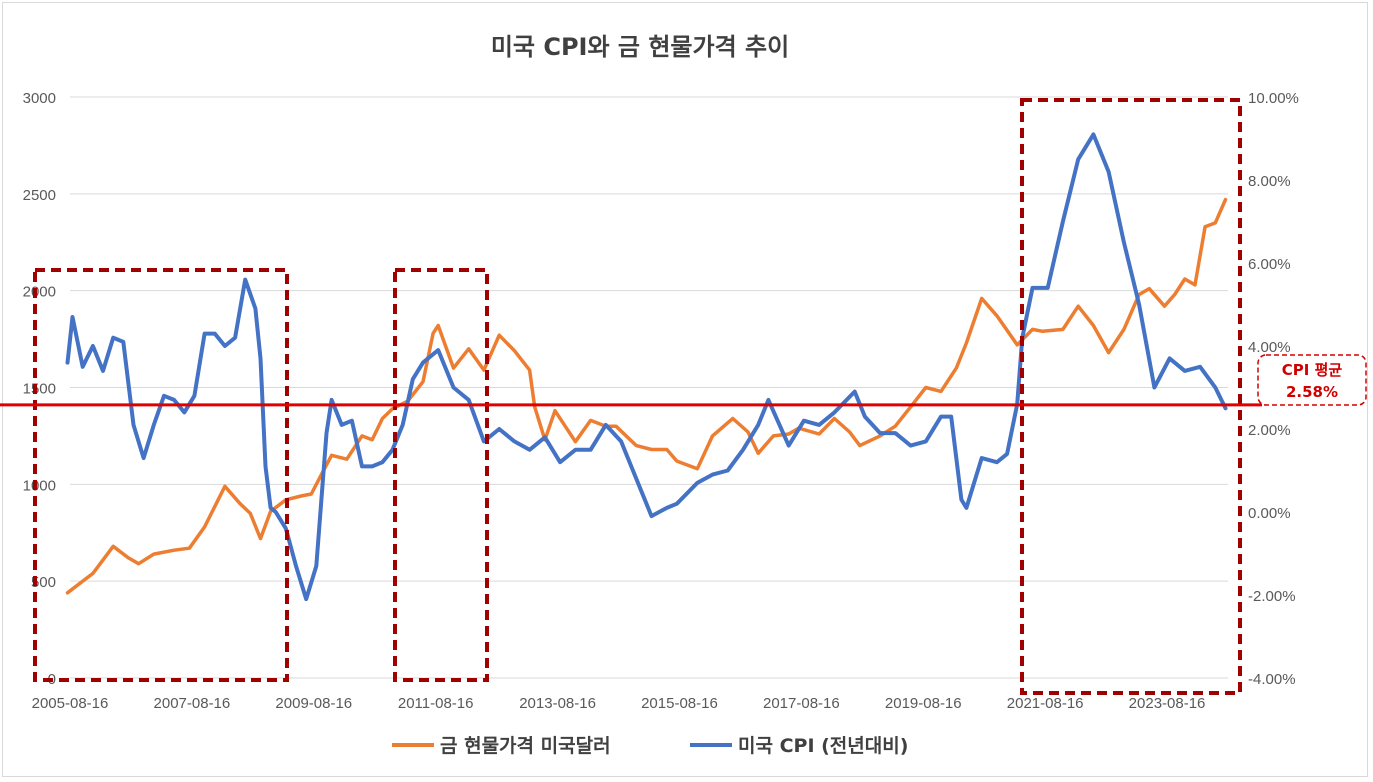 This screenshot has width=1373, height=782. I want to click on x-tick-label-5: 2015-08-16, so click(679, 703).